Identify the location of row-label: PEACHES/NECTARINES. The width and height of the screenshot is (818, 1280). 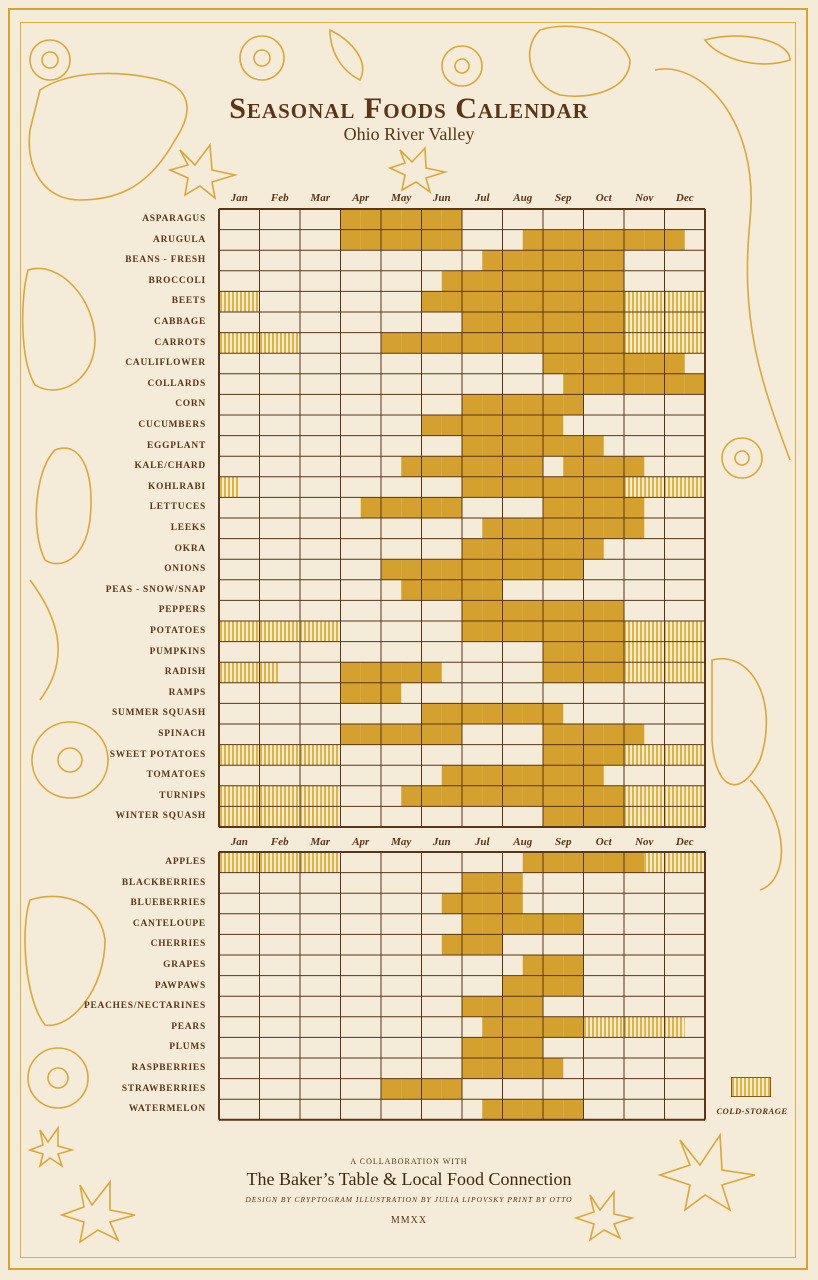
(144, 1006).